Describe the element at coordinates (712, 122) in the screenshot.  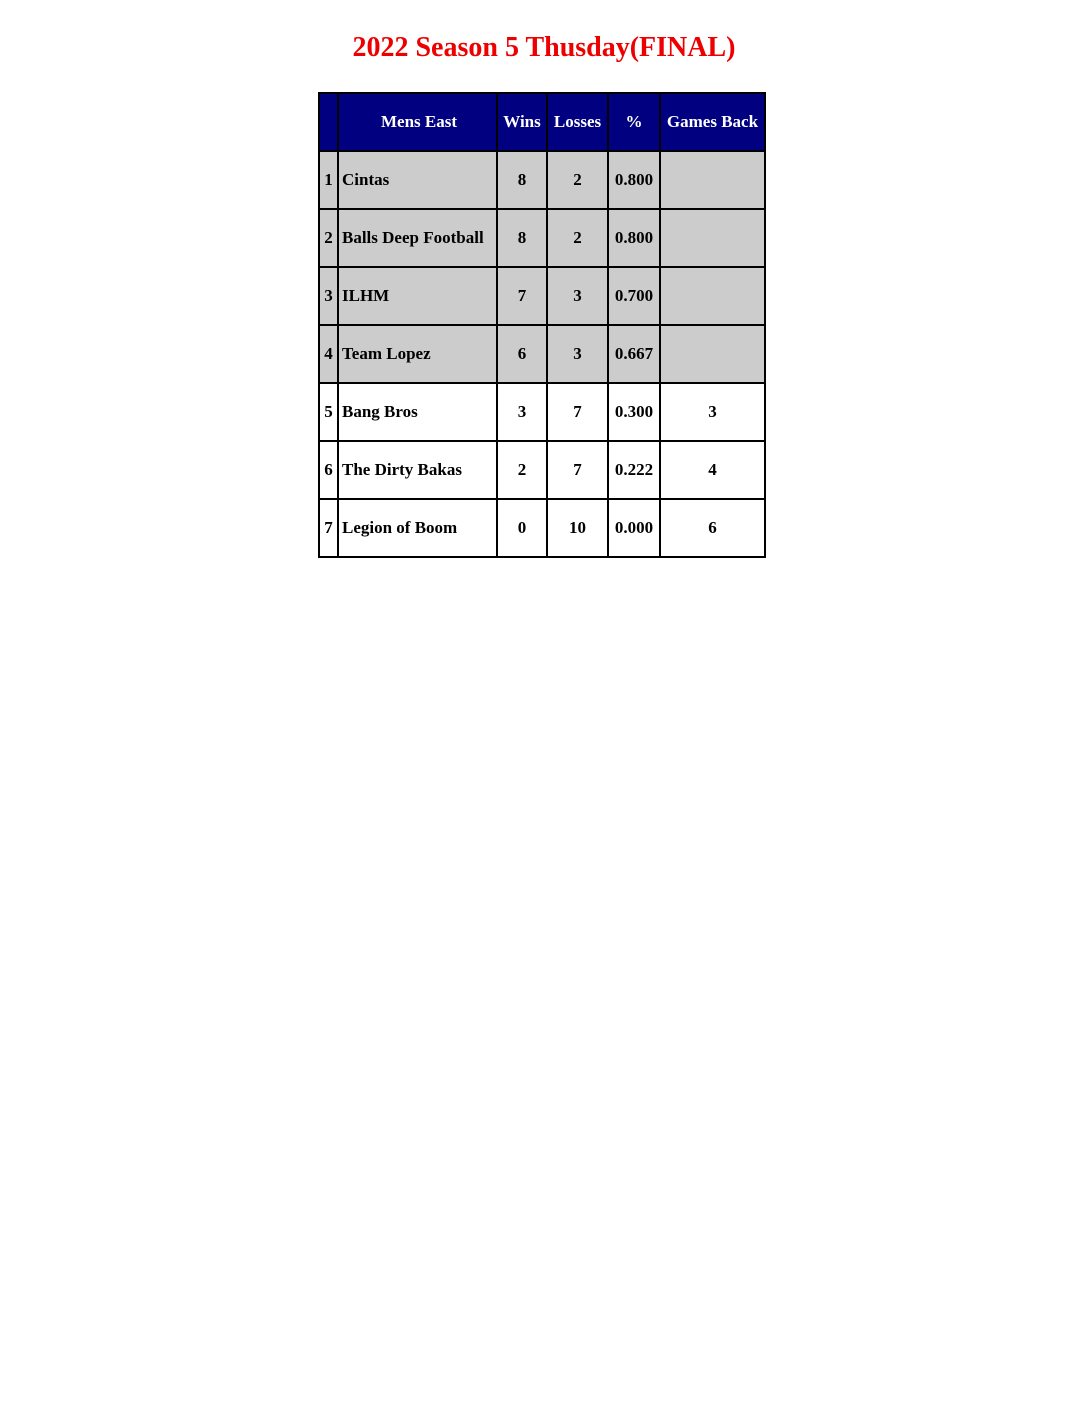
I see `header-games-back: Games Back` at that location.